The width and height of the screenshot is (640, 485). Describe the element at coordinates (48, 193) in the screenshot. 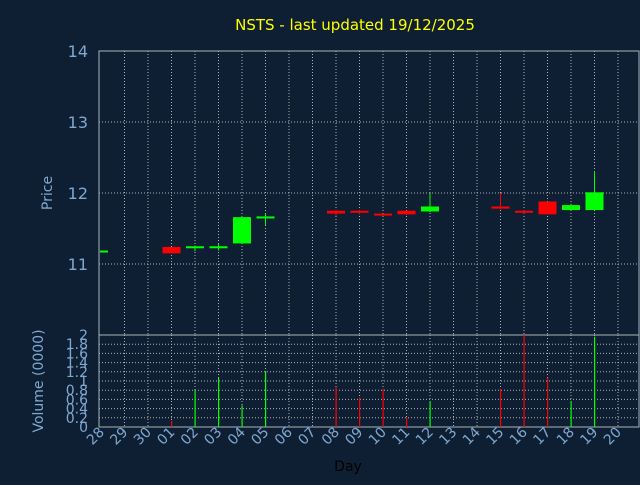

I see `price-axis-label: Price` at that location.